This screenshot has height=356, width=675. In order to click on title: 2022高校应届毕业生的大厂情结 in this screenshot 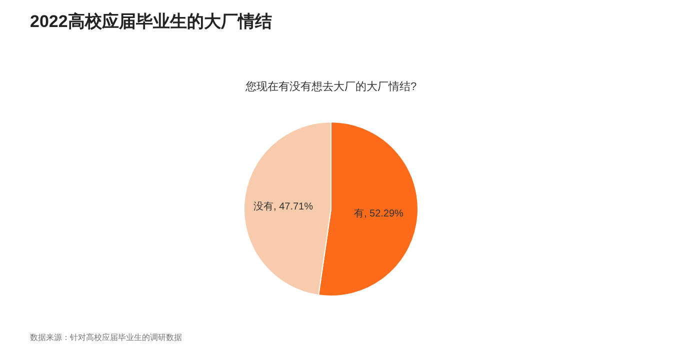, I will do `click(151, 21)`.